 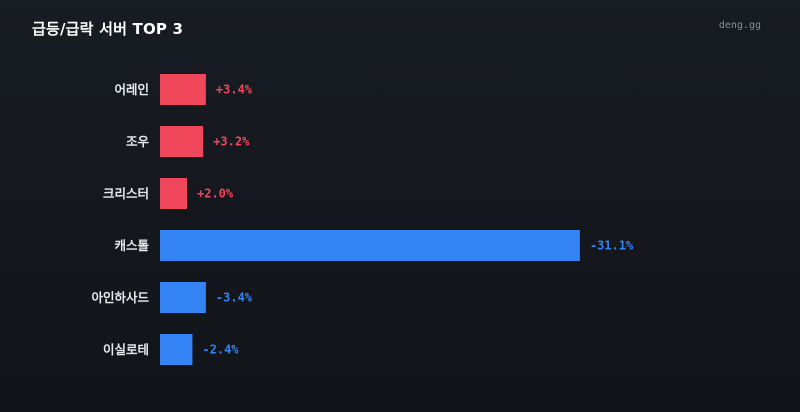 I want to click on category-label: 조우, so click(x=138, y=141).